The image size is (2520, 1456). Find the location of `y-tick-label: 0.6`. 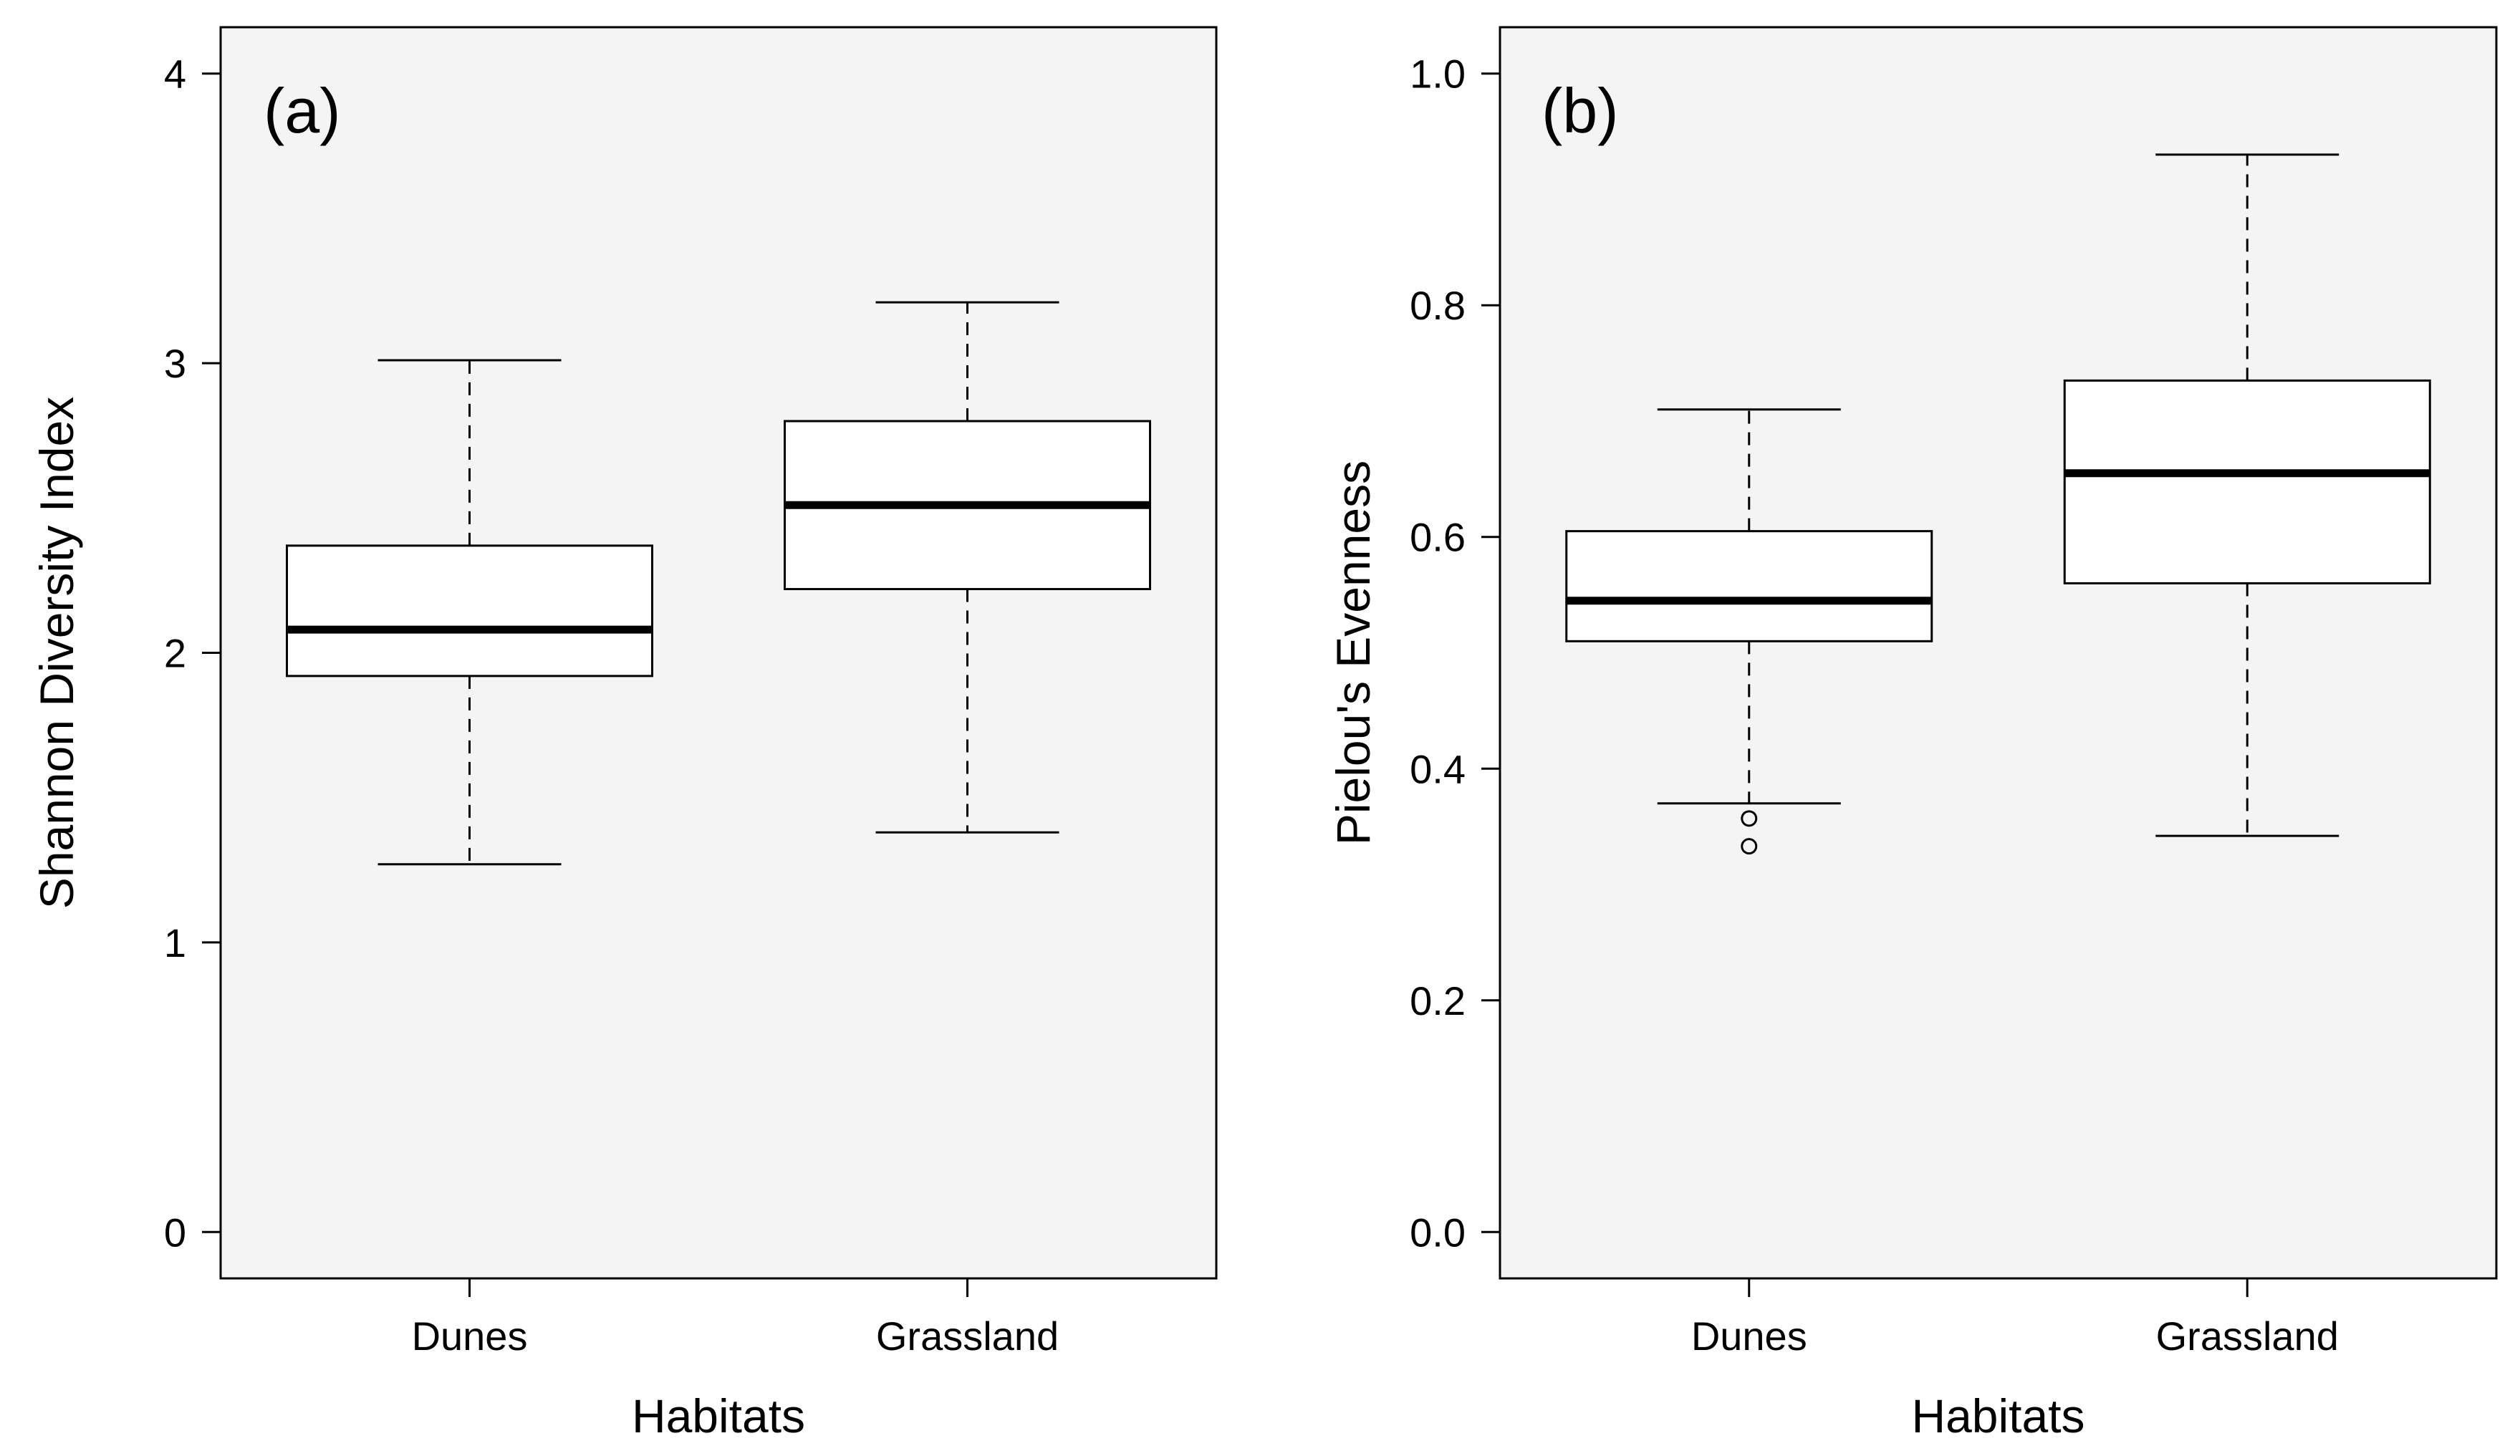

y-tick-label: 0.6 is located at coordinates (1438, 537).